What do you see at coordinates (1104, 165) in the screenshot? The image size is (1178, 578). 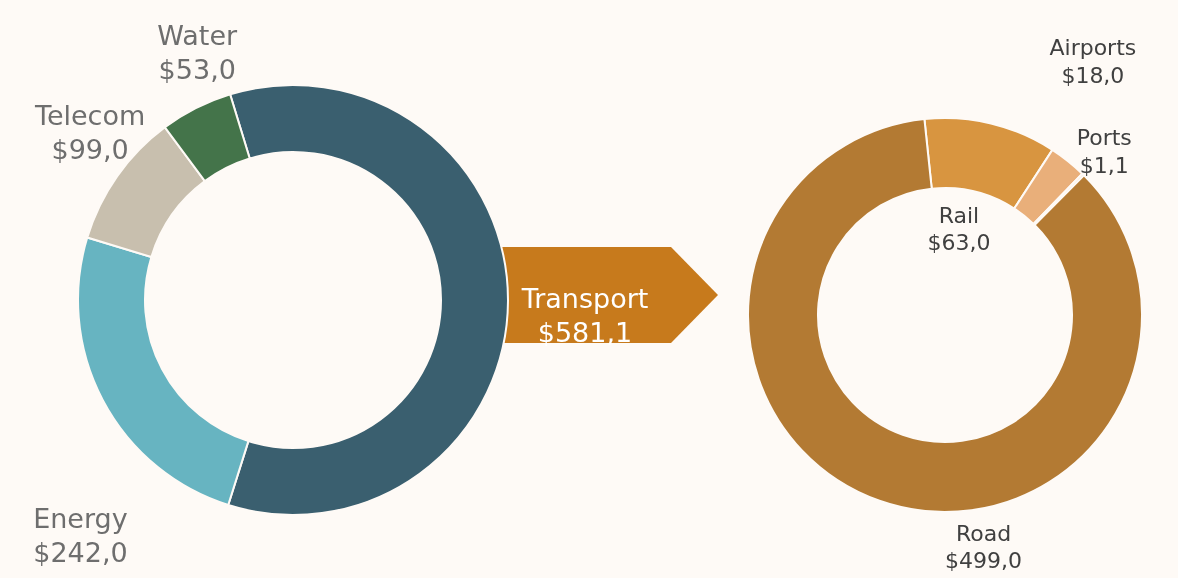 I see `data-label: $1,1` at bounding box center [1104, 165].